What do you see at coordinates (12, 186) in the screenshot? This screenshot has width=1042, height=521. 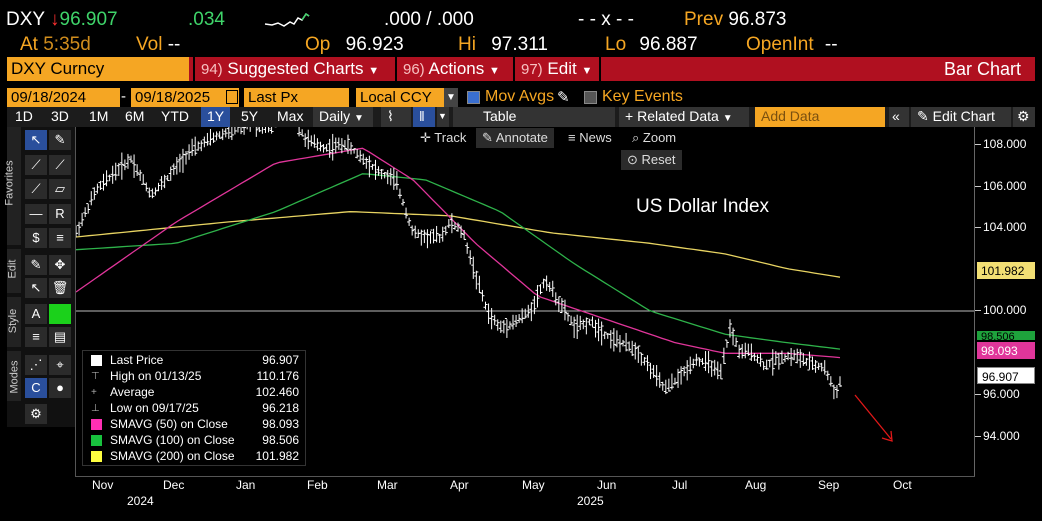 I see `favorites-tab: Favorites` at bounding box center [12, 186].